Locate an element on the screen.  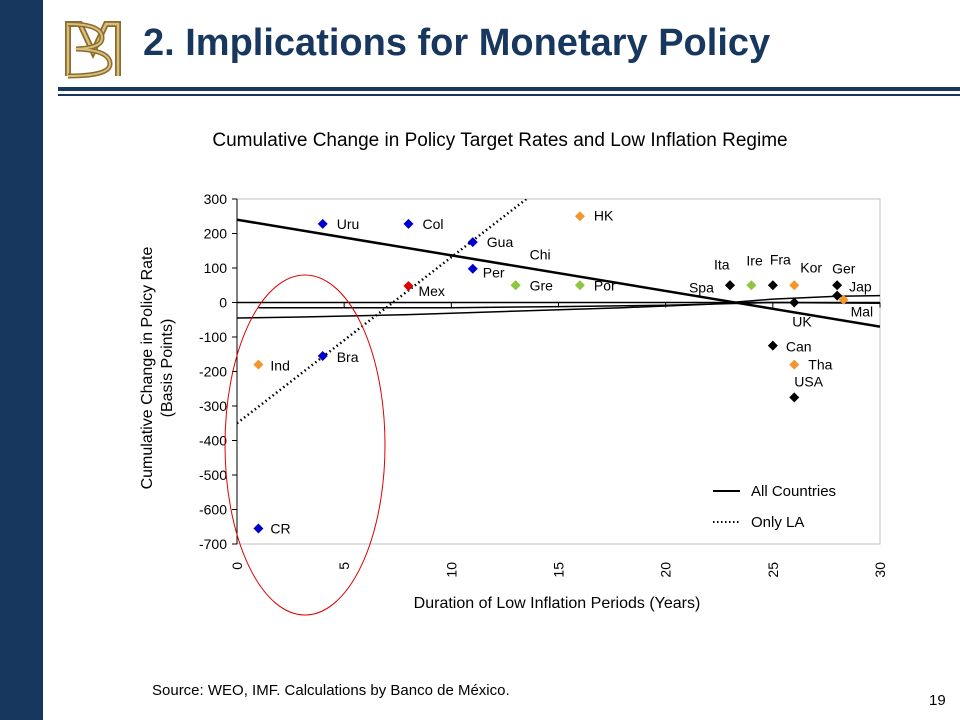
point-gua is located at coordinates (472, 242).